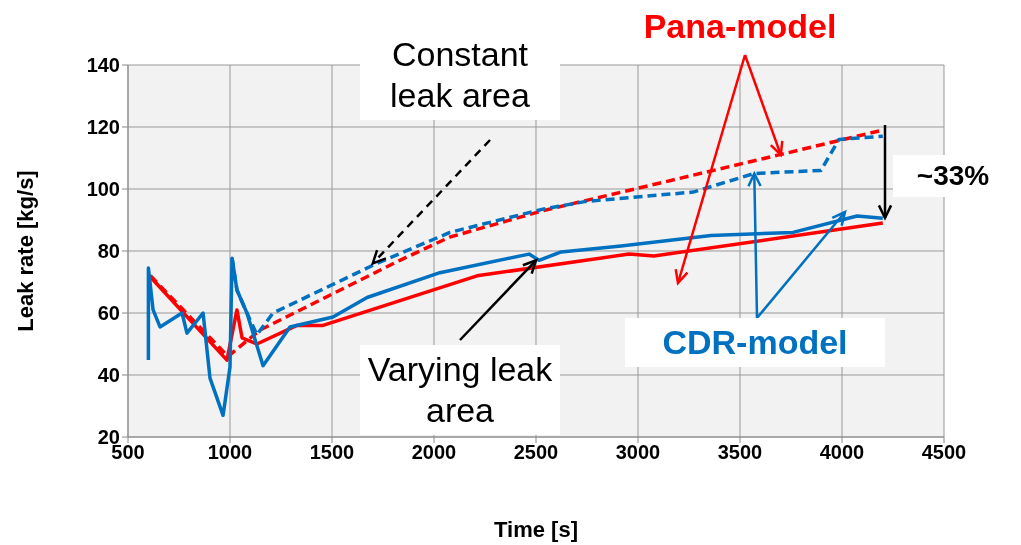 The image size is (1021, 545). What do you see at coordinates (740, 452) in the screenshot?
I see `x-tick-label: 3500` at bounding box center [740, 452].